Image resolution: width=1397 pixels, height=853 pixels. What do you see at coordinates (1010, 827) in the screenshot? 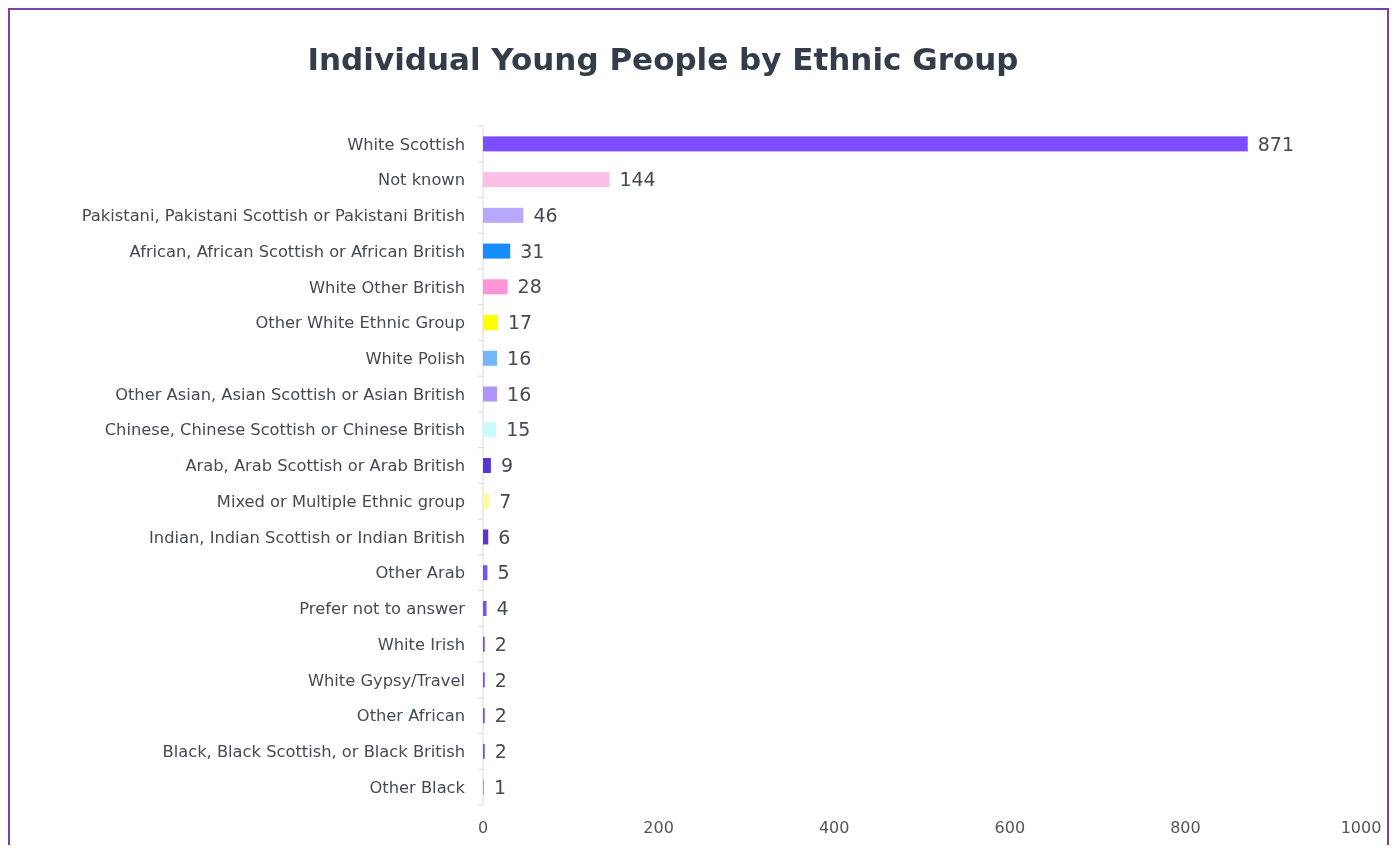
I see `x-tick-label: 600` at bounding box center [1010, 827].